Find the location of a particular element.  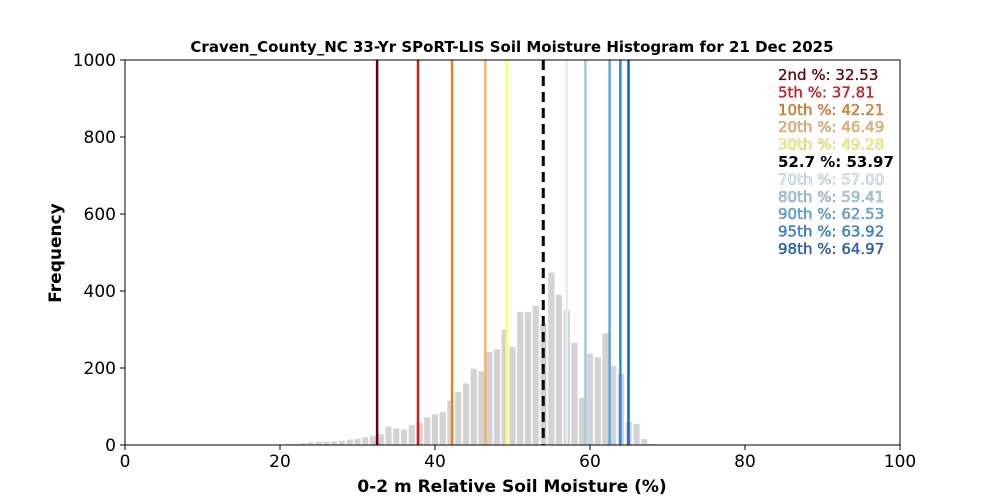

legend-entry: 90th %: 62.53 is located at coordinates (831, 214).